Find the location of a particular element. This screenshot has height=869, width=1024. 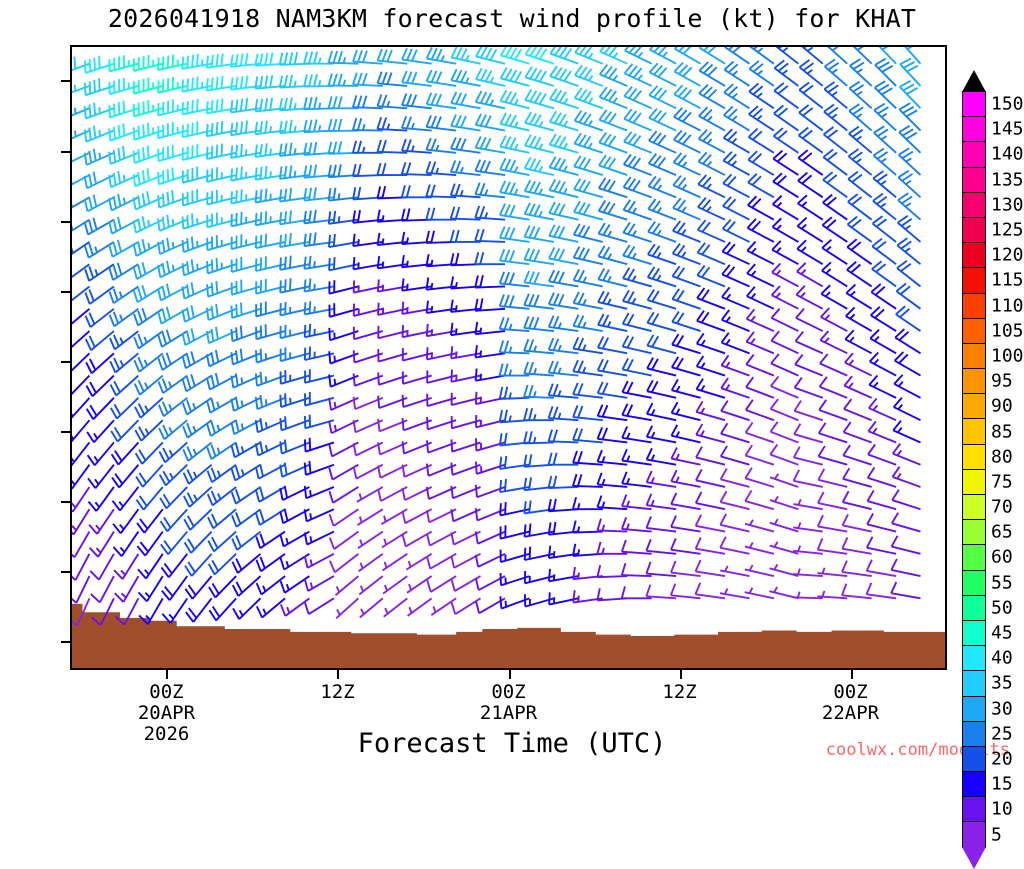

colorbar-tick-label: 115 is located at coordinates (1007, 280).